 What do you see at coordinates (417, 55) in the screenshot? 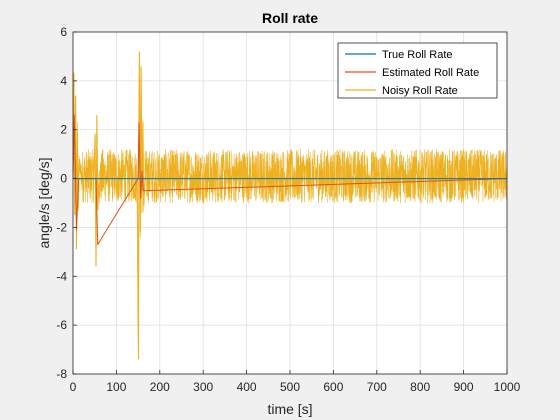
I see `legend-entry-true-roll-rate: True Roll Rate` at bounding box center [417, 55].